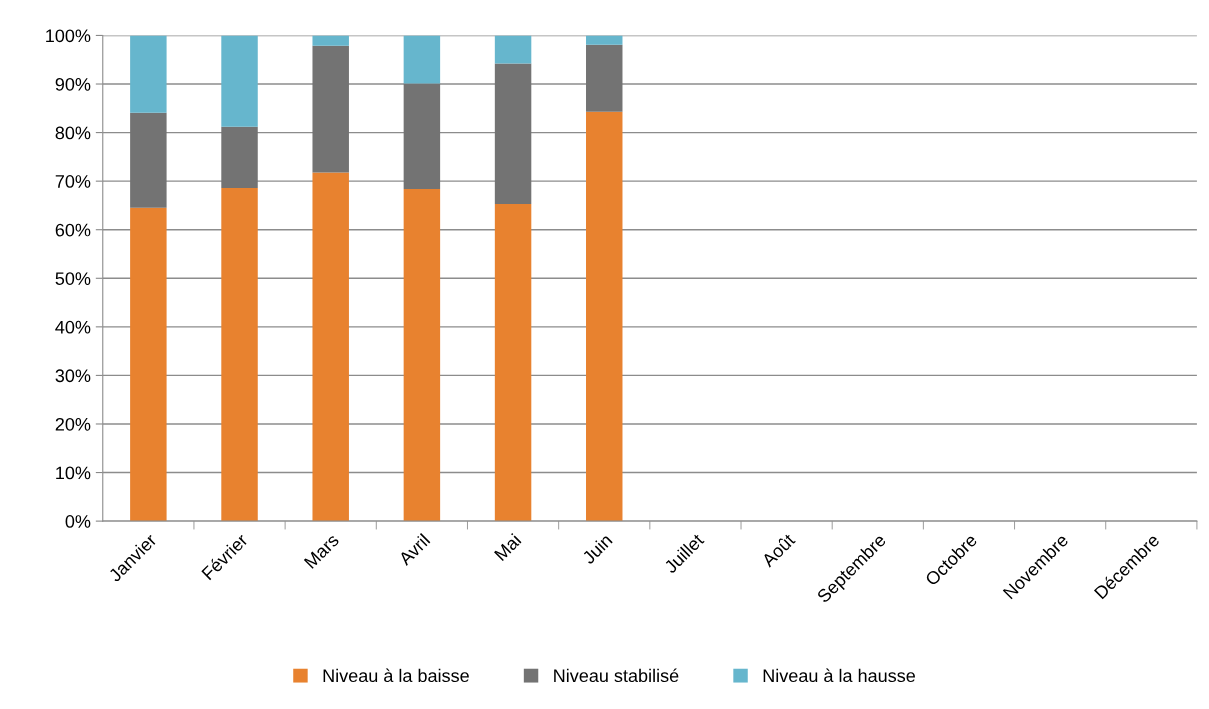 Image resolution: width=1209 pixels, height=709 pixels. I want to click on y-tick-label: 30%, so click(73, 376).